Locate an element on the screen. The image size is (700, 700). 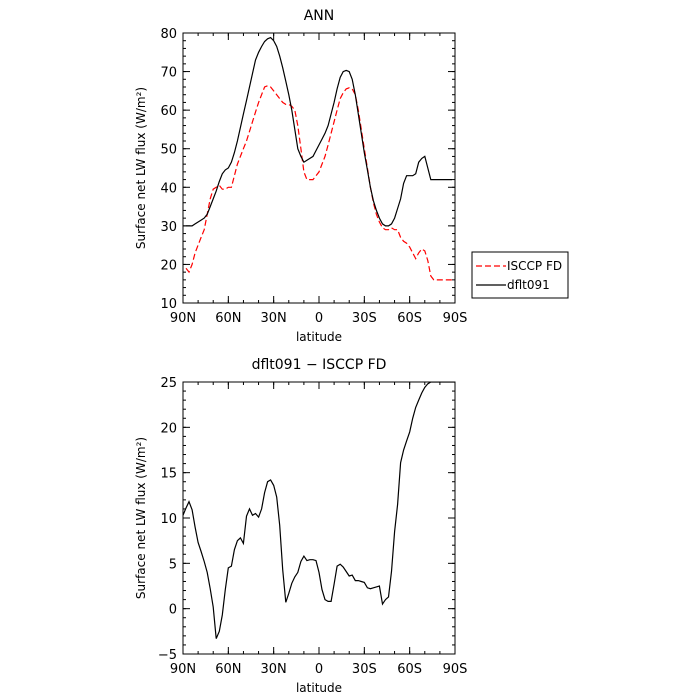
series-line-difference is located at coordinates (319, 510).